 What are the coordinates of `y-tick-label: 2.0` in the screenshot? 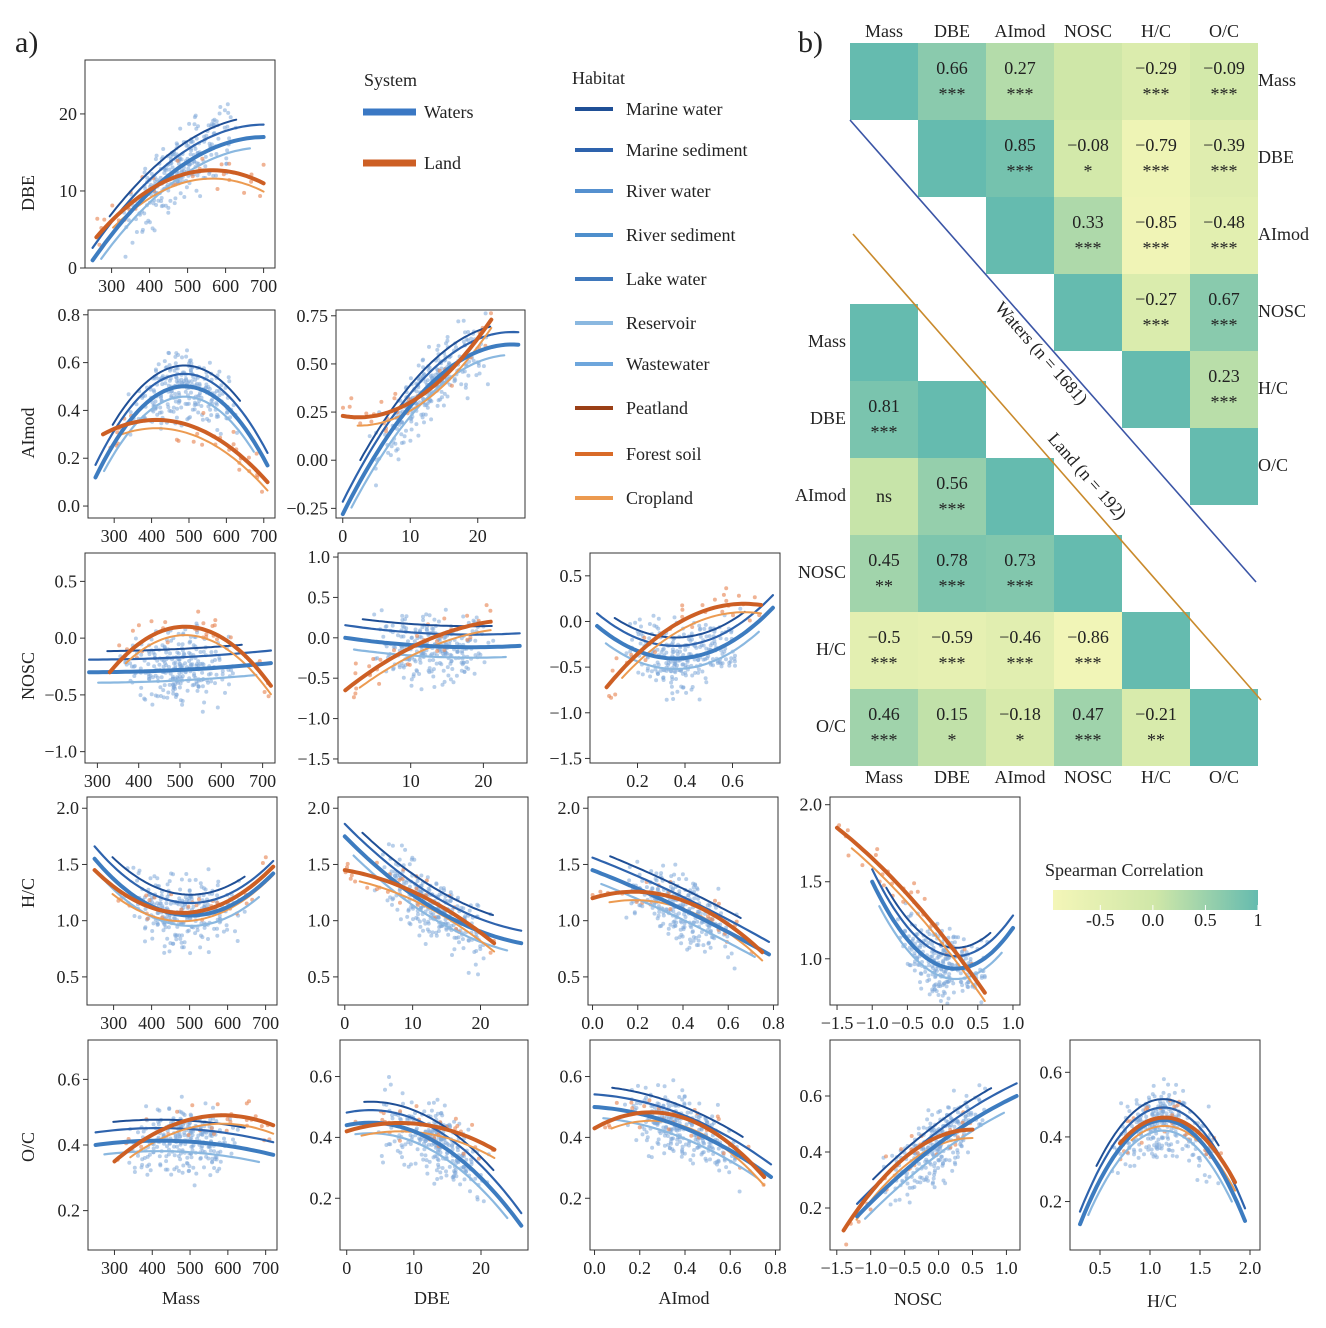 It's located at (569, 808).